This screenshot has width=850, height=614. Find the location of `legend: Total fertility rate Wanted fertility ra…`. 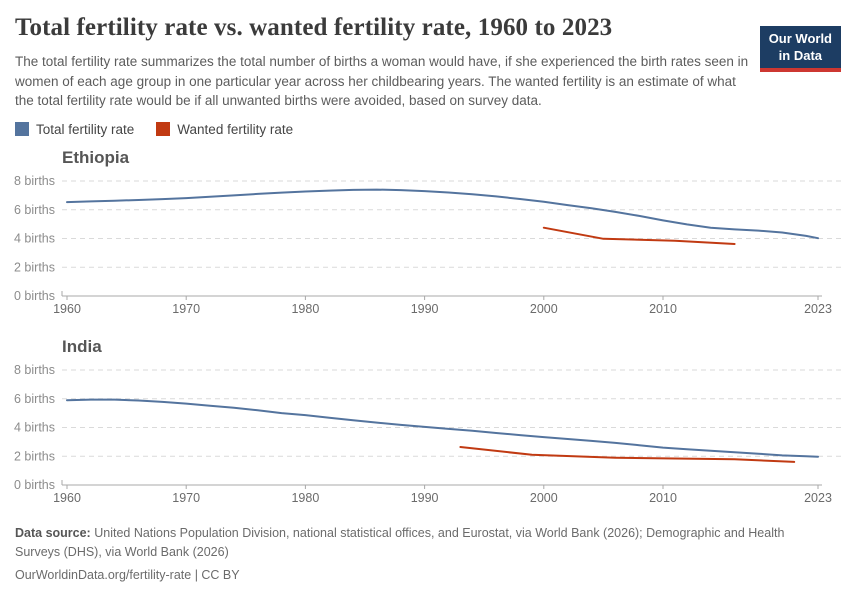

legend: Total fertility rate Wanted fertility ra… is located at coordinates (432, 129).